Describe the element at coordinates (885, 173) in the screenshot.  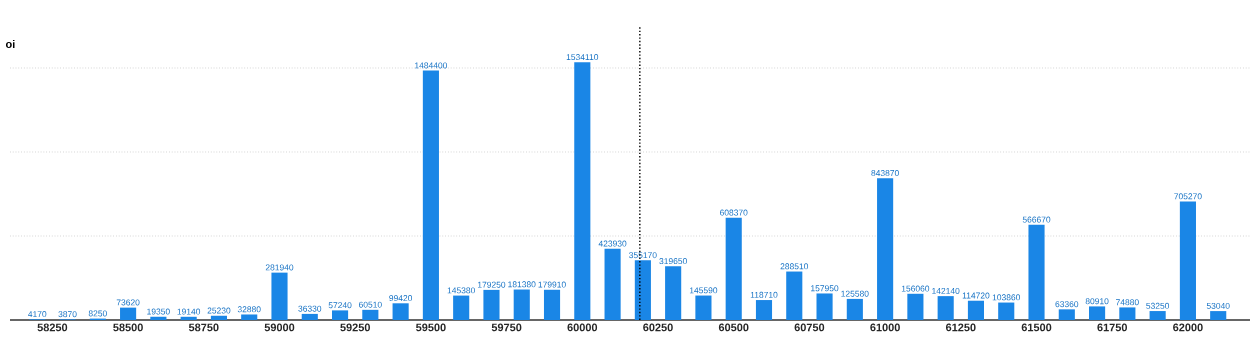
I see `data-label: 843870` at that location.